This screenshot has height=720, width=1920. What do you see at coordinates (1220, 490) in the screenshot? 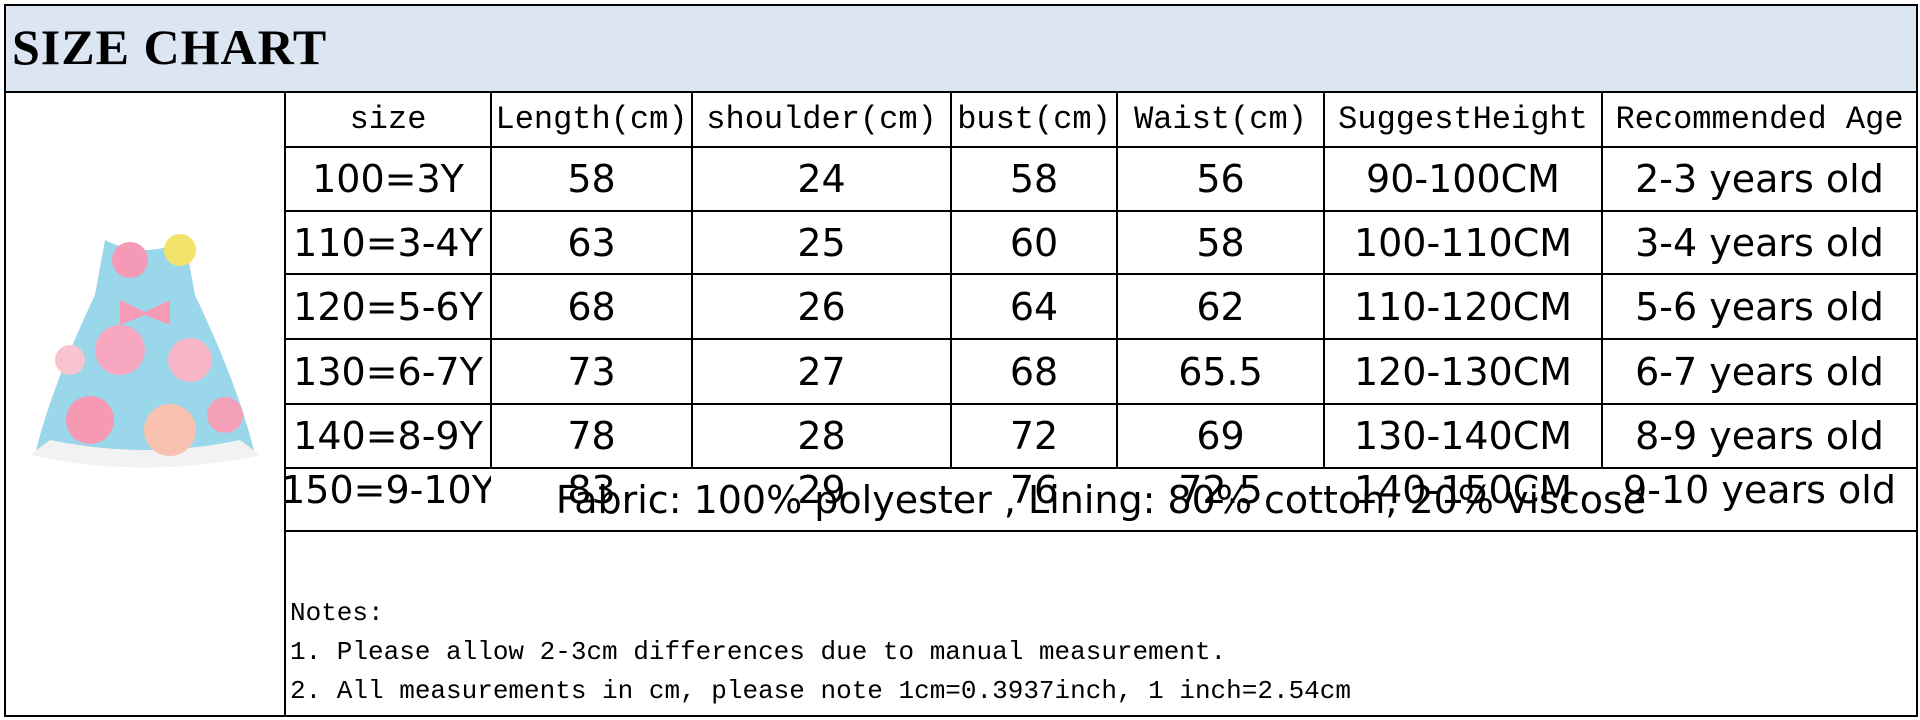
I see `table-cell: 72.5` at bounding box center [1220, 490].